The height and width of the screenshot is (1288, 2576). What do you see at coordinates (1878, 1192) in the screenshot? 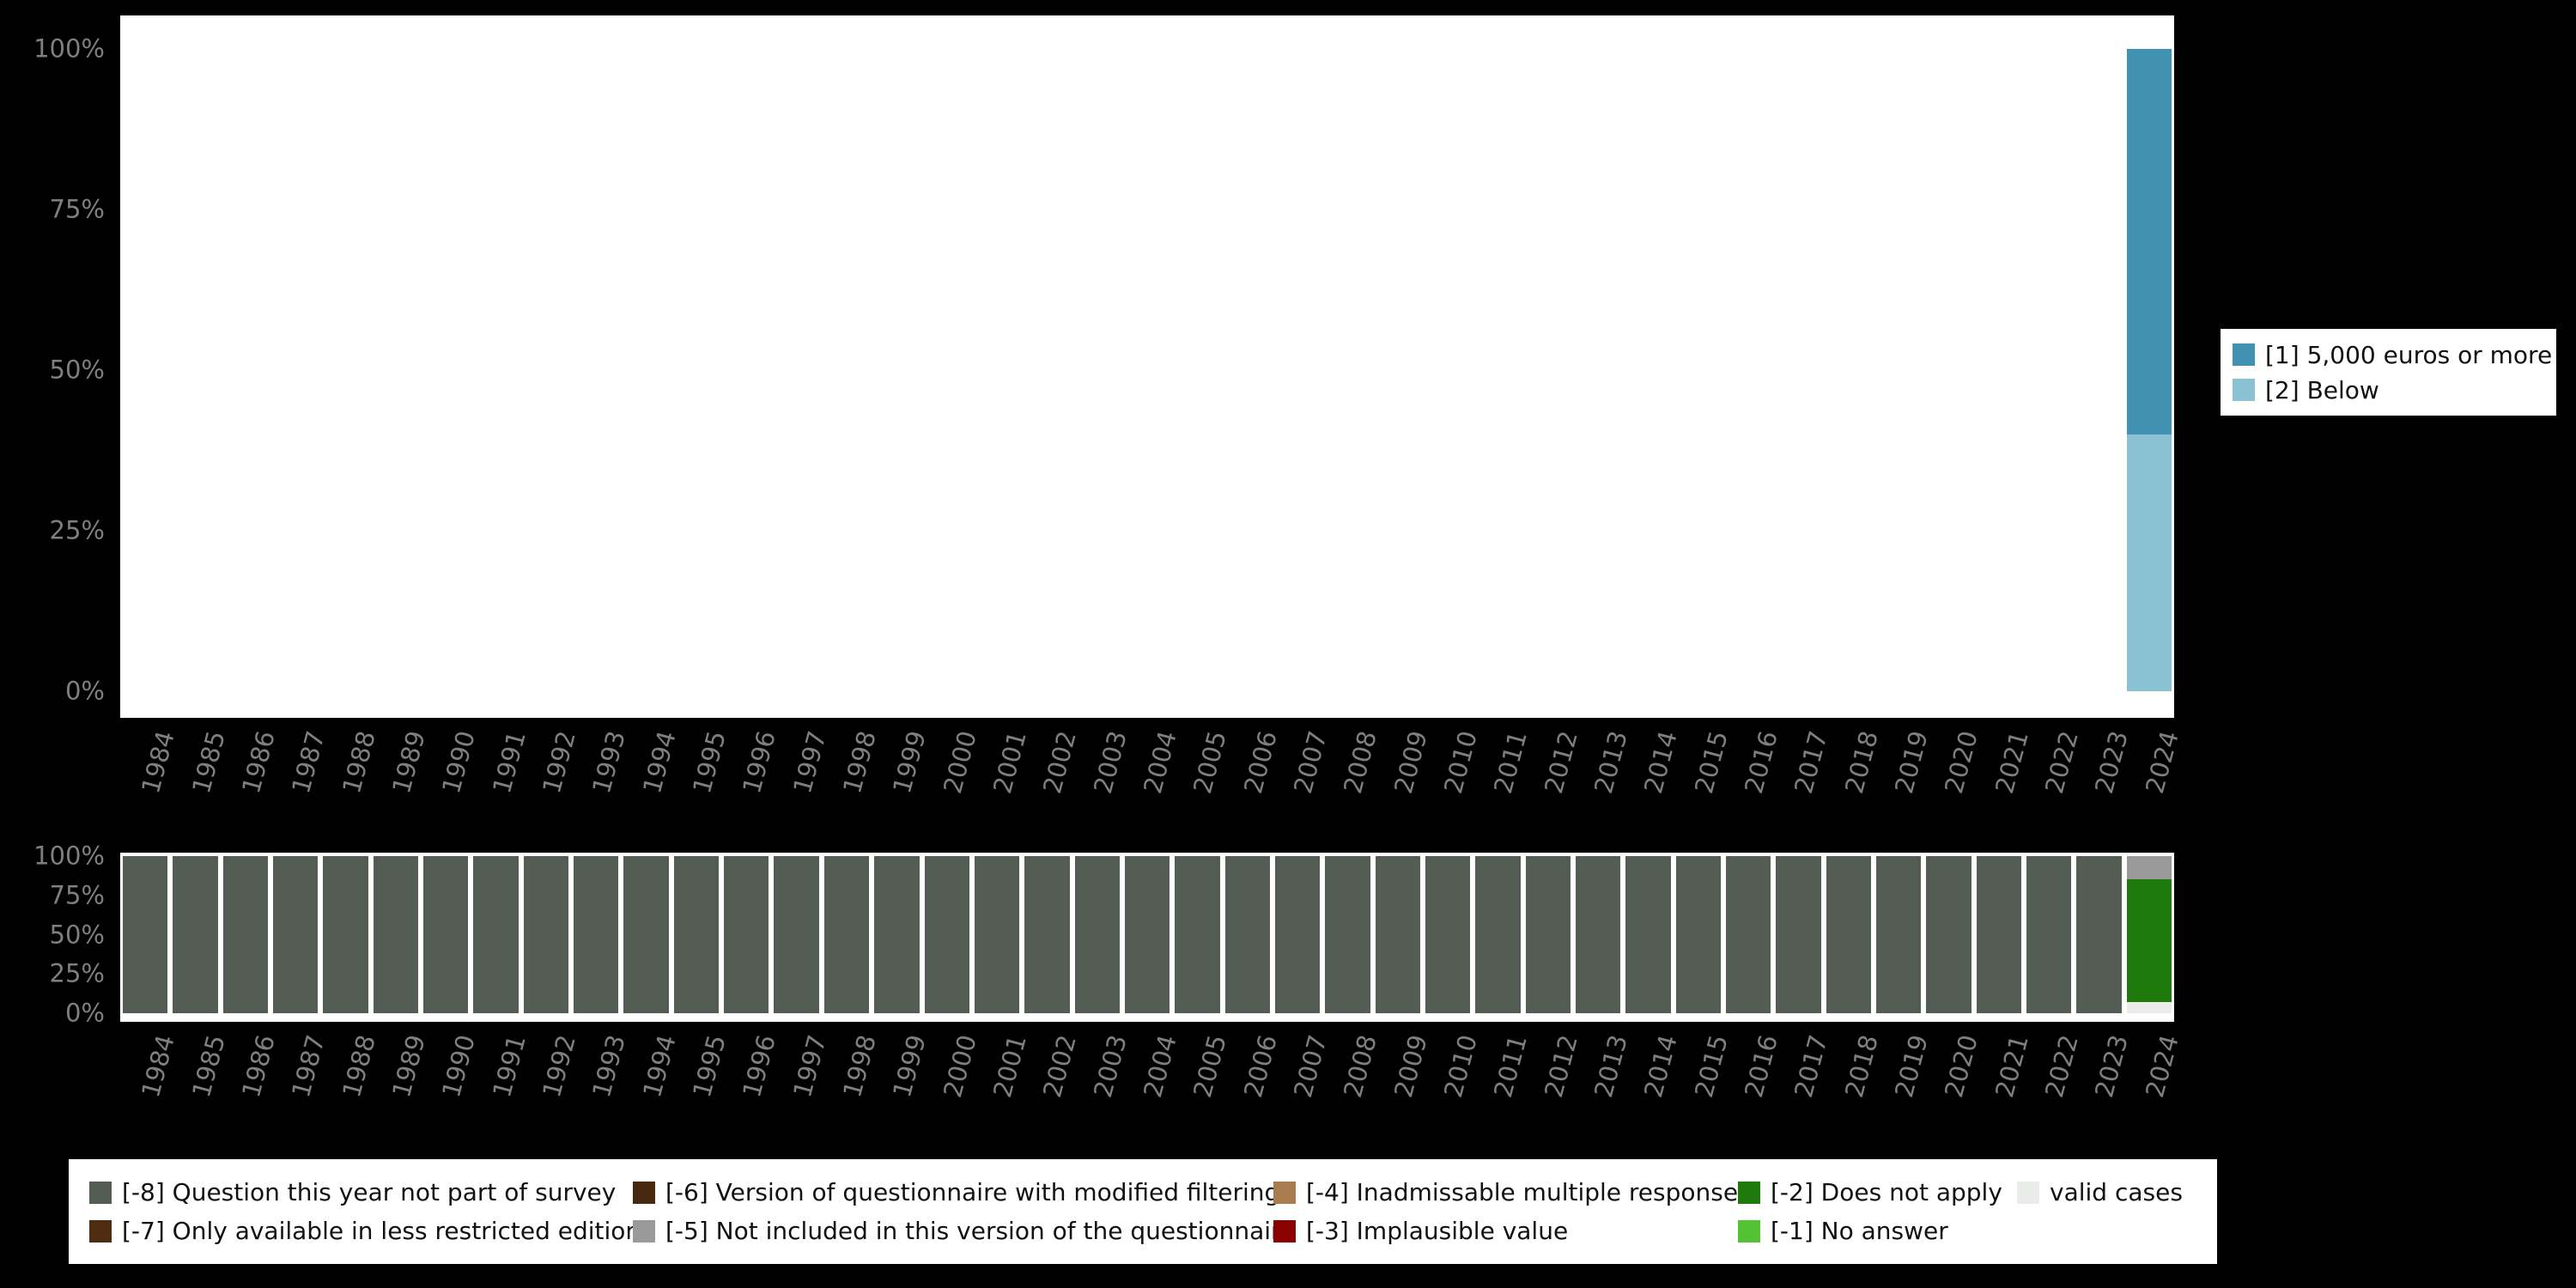
I see `legend-item: [-2] Does not apply` at bounding box center [1878, 1192].